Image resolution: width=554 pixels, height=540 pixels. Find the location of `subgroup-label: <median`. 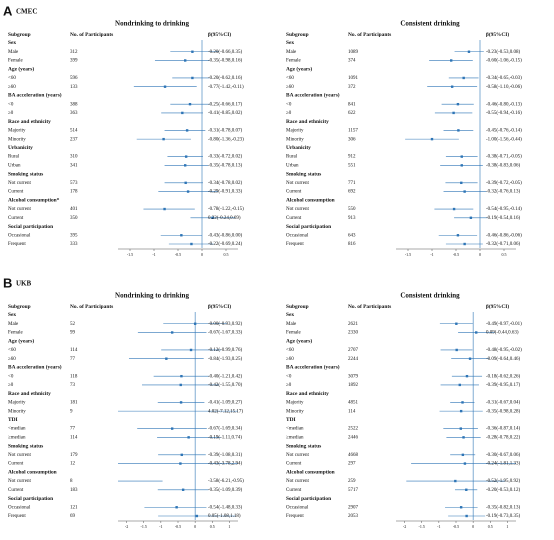

subgroup-label: <median is located at coordinates (17, 429).